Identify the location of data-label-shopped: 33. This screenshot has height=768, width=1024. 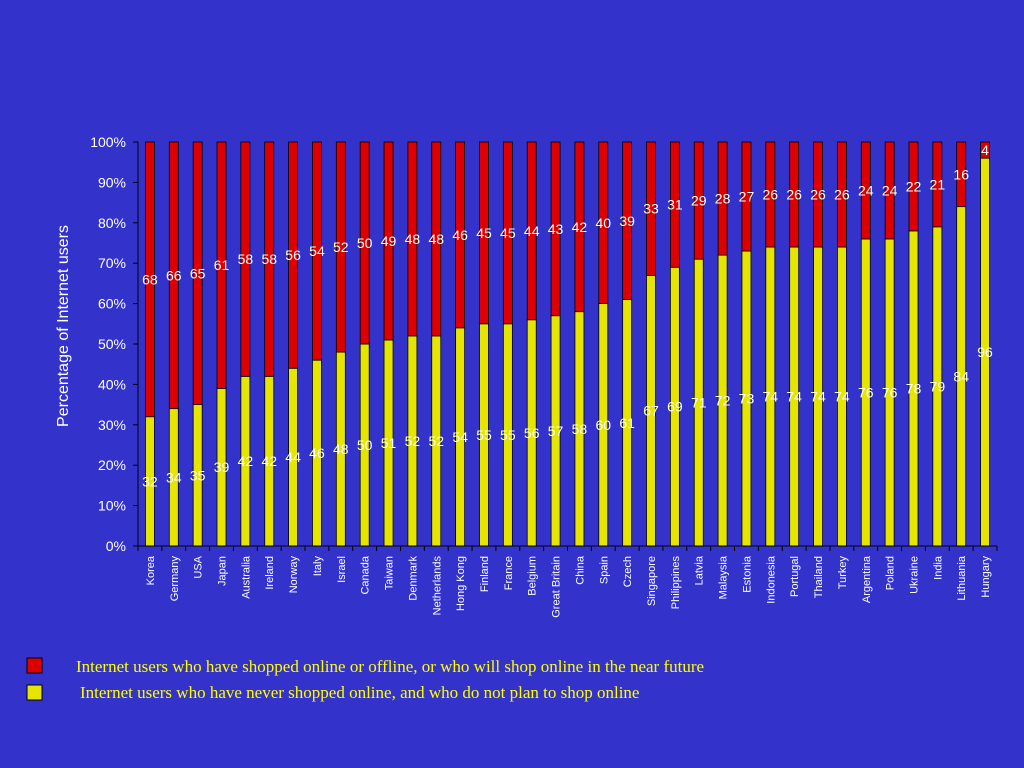
(651, 209).